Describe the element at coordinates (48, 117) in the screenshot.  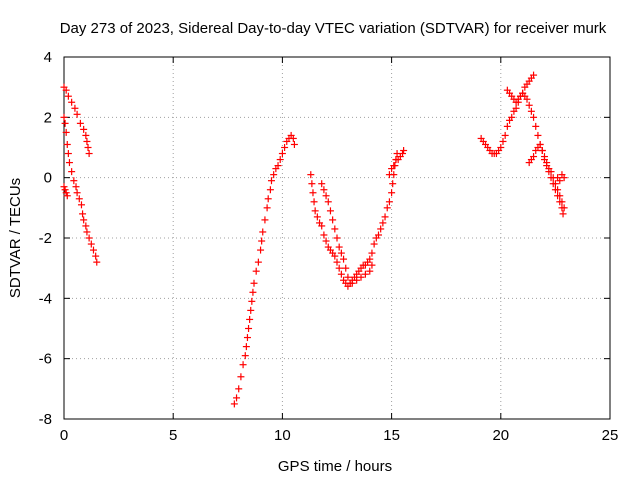
I see `y-tick-label: 2` at that location.